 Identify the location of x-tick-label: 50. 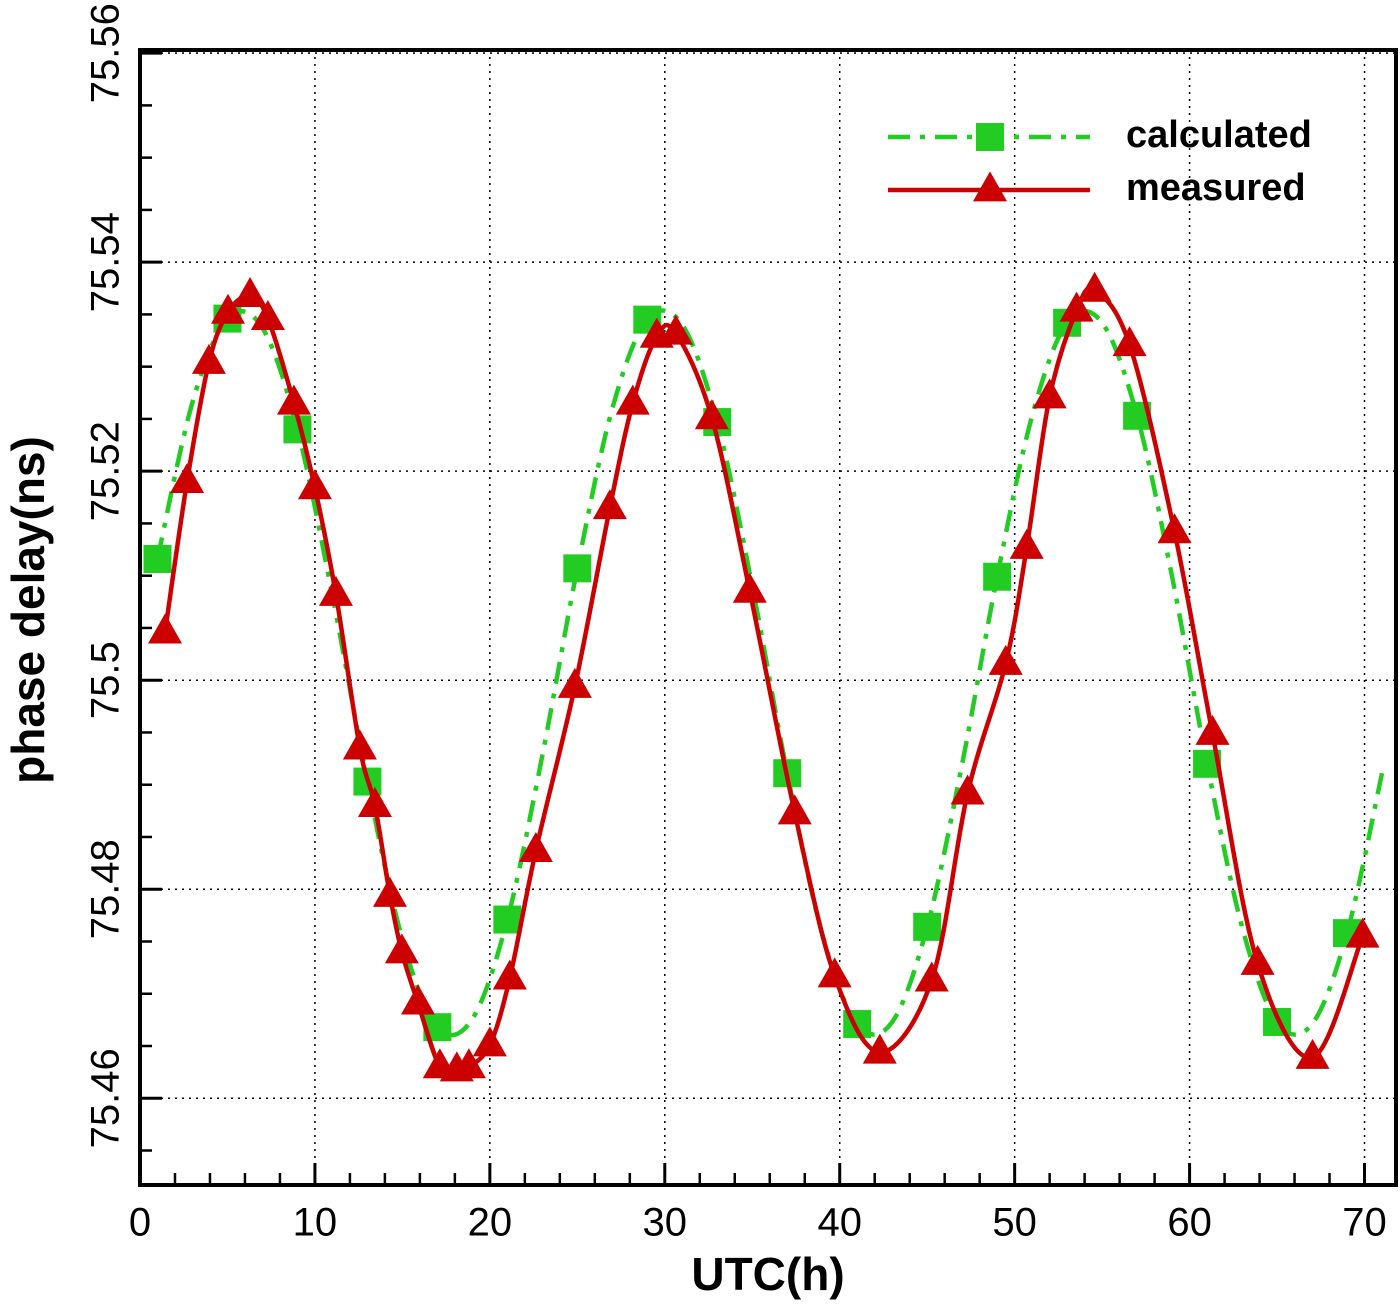
(1014, 1223).